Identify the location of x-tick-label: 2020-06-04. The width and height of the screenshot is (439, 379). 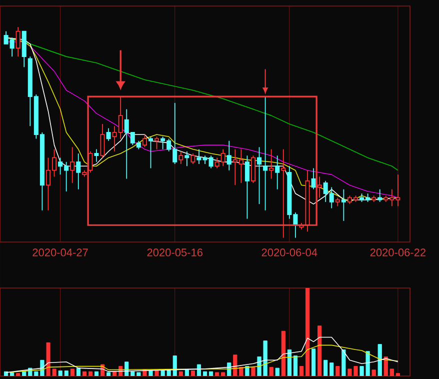
(290, 252).